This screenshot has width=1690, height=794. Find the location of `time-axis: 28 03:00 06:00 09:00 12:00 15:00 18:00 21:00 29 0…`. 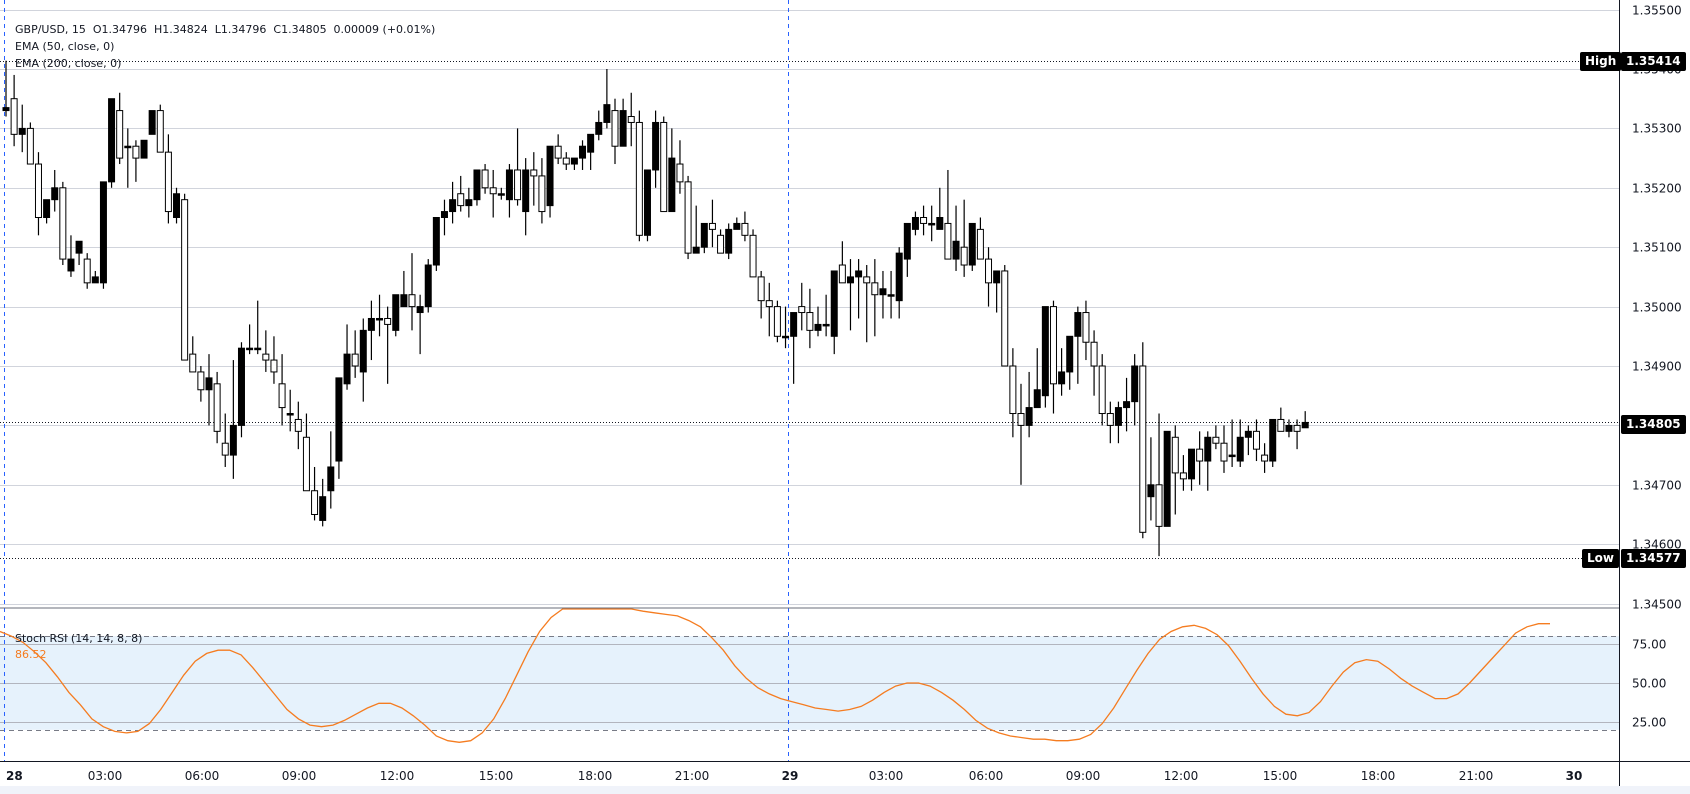

time-axis: 28 03:00 06:00 09:00 12:00 15:00 18:00 21:00 29 0… is located at coordinates (794, 776).